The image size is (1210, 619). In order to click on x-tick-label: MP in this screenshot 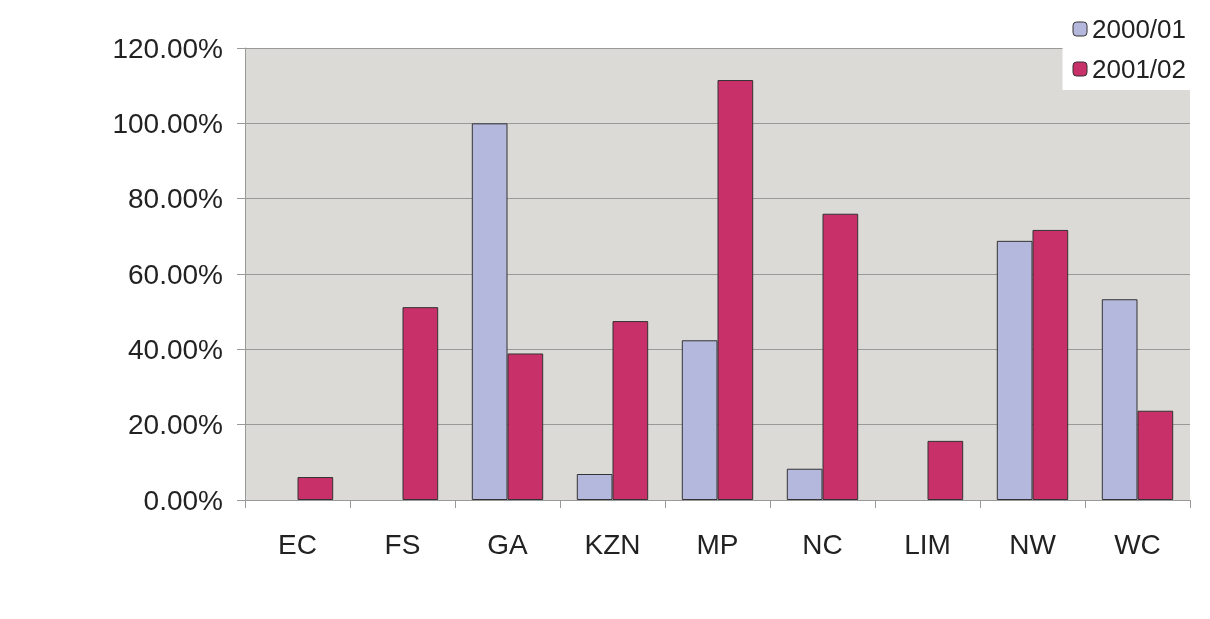, I will do `click(717, 544)`.